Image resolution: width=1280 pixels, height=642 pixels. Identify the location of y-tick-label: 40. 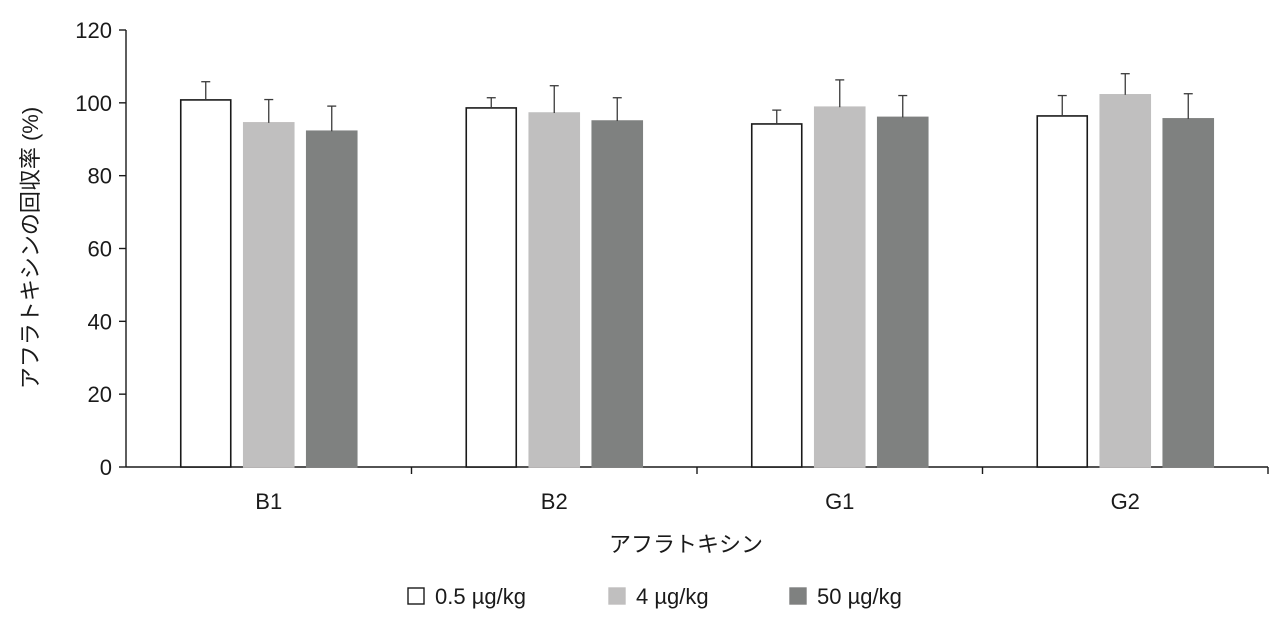
(100, 321).